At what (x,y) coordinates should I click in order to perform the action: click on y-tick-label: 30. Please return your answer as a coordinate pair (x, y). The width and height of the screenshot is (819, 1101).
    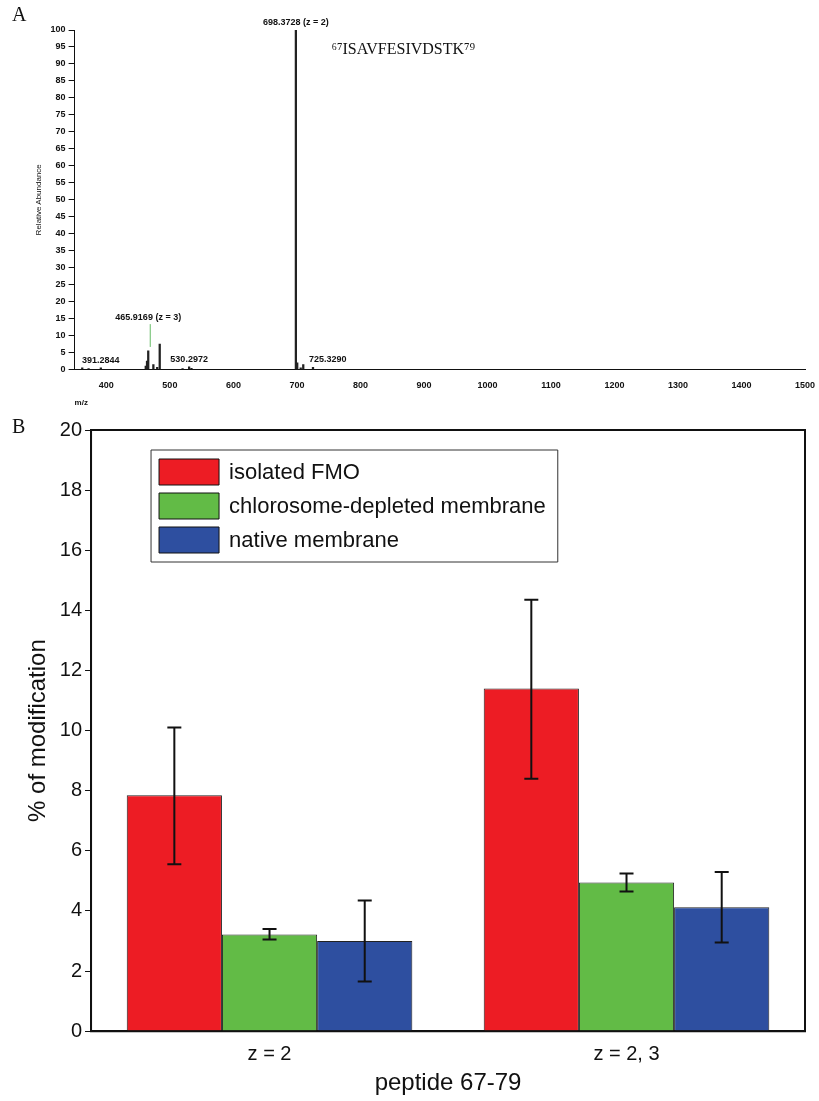
    Looking at the image, I should click on (60, 267).